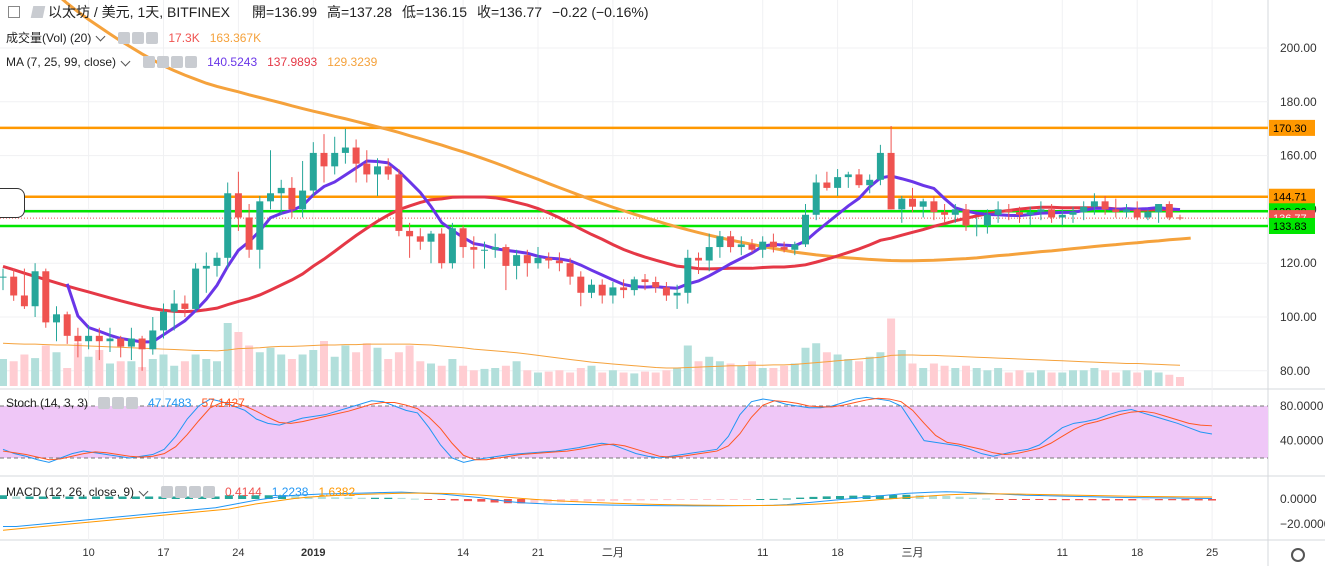 The width and height of the screenshot is (1325, 566). What do you see at coordinates (47, 403) in the screenshot?
I see `stoch-label: Stoch (14, 3, 3)` at bounding box center [47, 403].